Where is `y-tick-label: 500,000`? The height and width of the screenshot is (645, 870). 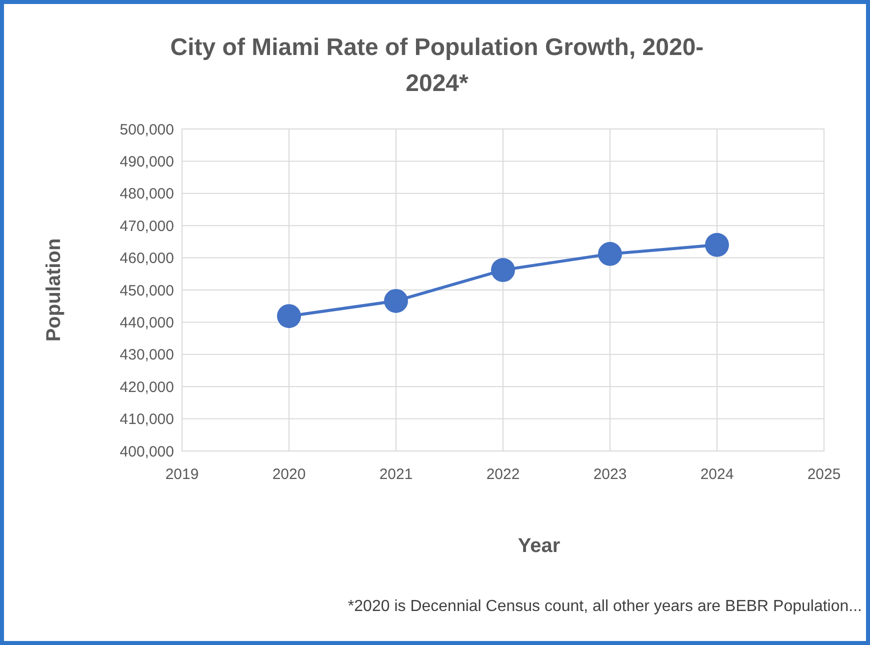
y-tick-label: 500,000 is located at coordinates (147, 129).